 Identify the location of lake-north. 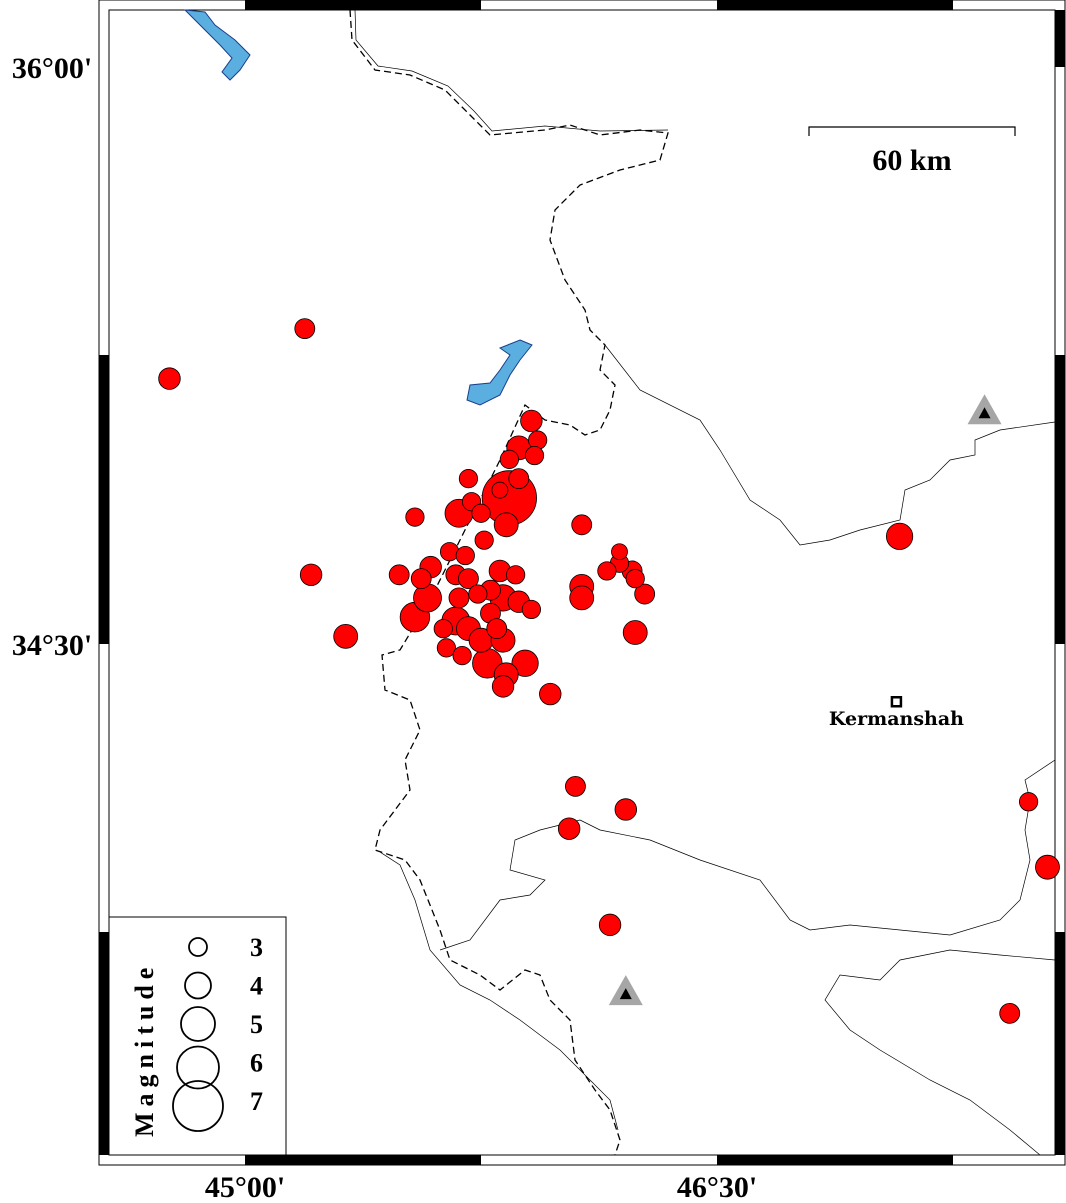
(217, 45).